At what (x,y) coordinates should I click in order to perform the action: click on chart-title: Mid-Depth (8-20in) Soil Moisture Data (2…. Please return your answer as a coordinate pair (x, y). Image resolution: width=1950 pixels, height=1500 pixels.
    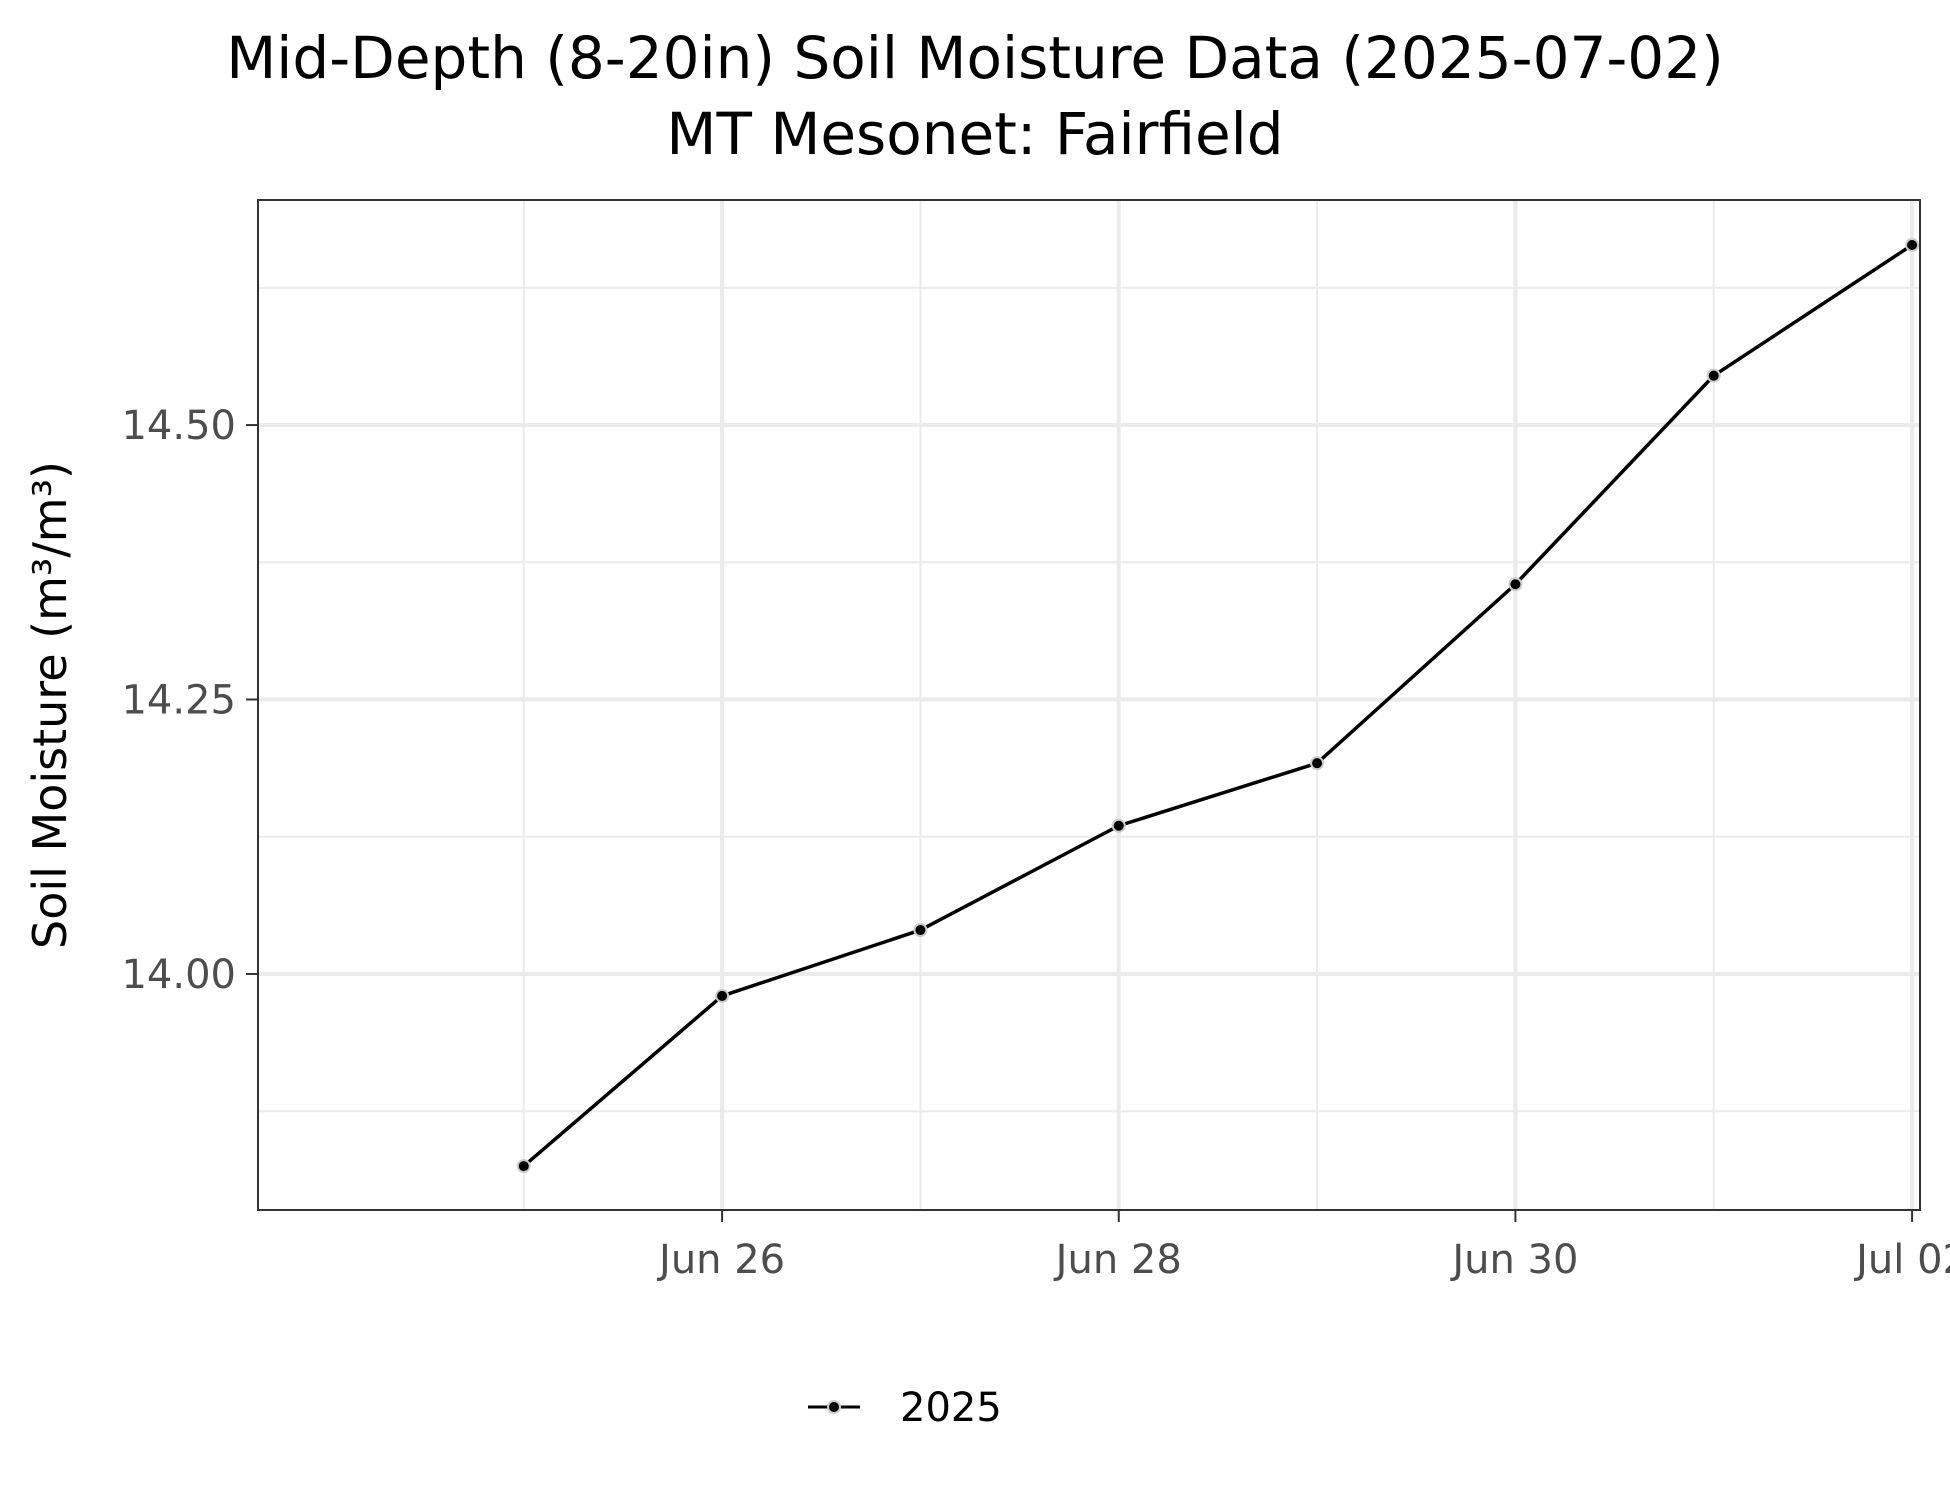
    Looking at the image, I should click on (974, 58).